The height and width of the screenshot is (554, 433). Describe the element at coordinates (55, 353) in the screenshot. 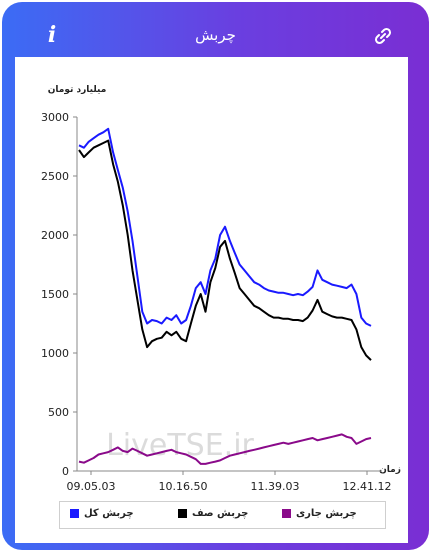

I see `y-tick-label: 1000` at that location.